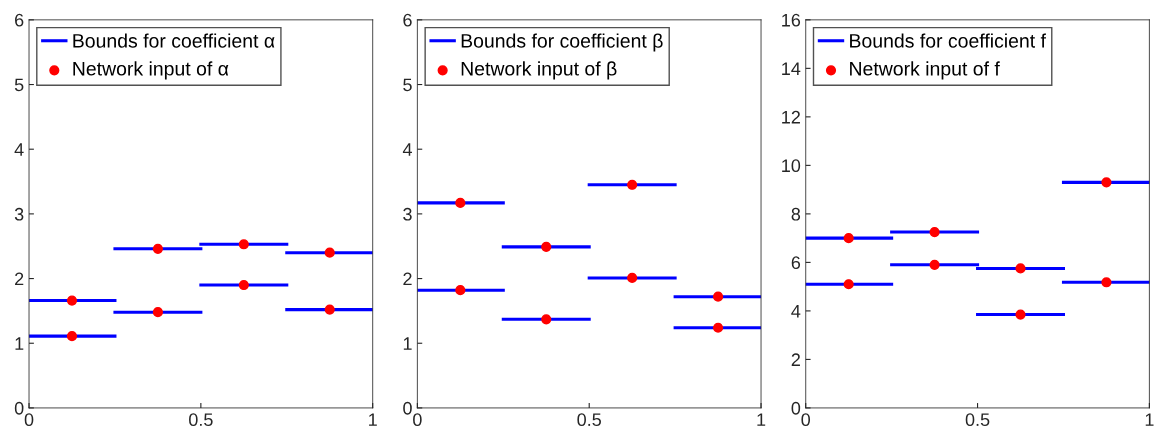  Describe the element at coordinates (562, 42) in the screenshot. I see `legend-label: Bounds for coefficient β` at that location.